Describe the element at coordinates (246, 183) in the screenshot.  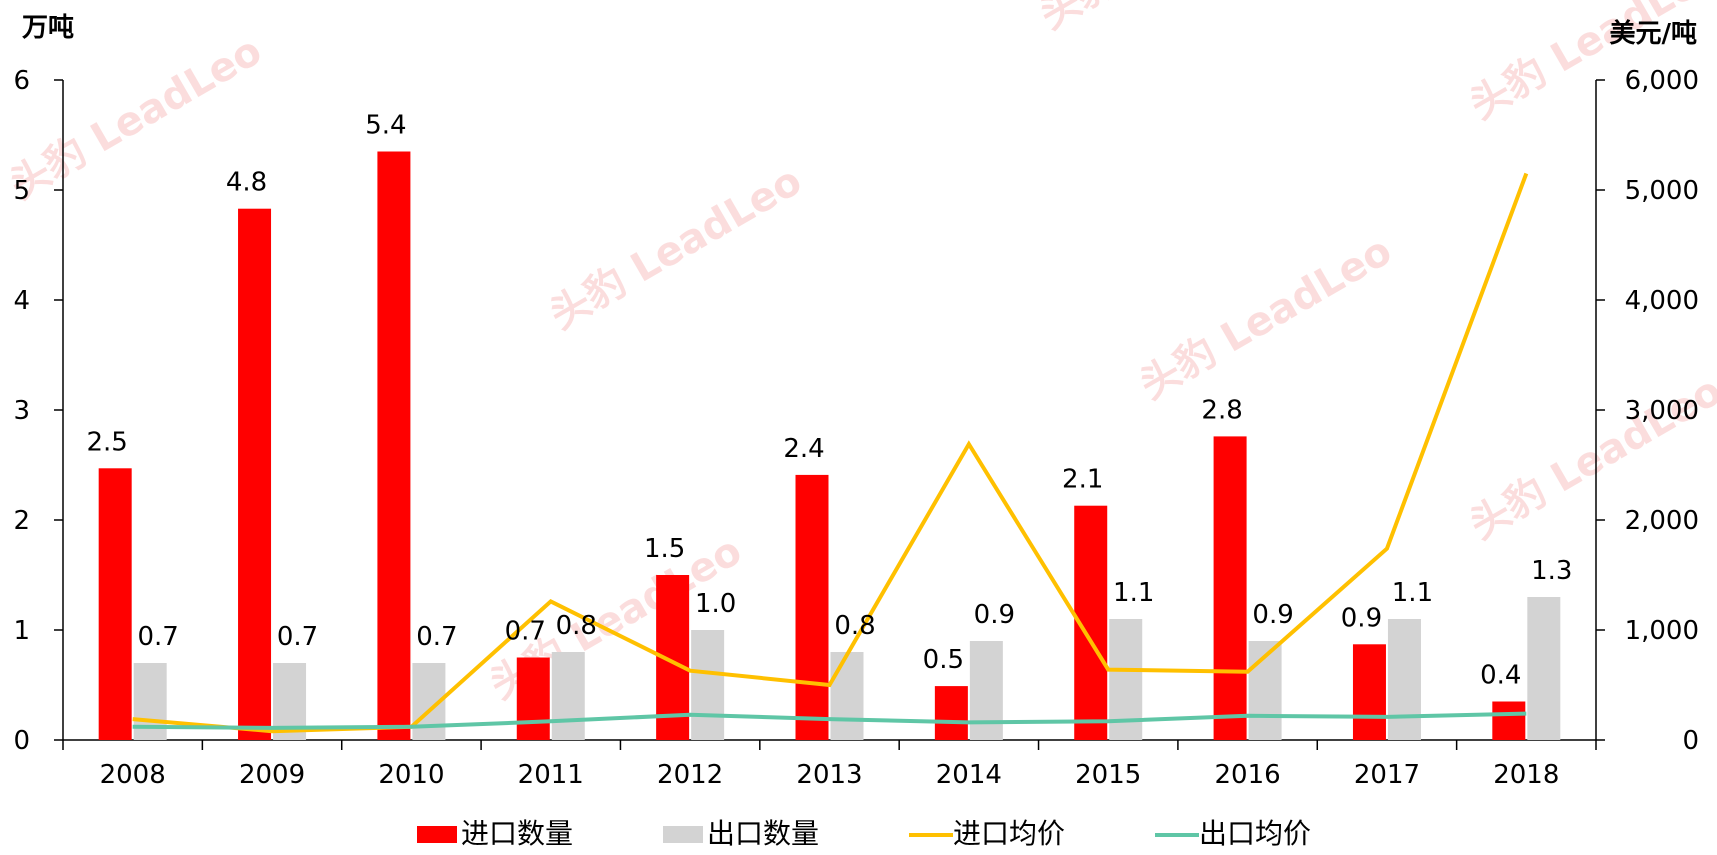
I see `data-label-import-qty: 4.8` at that location.